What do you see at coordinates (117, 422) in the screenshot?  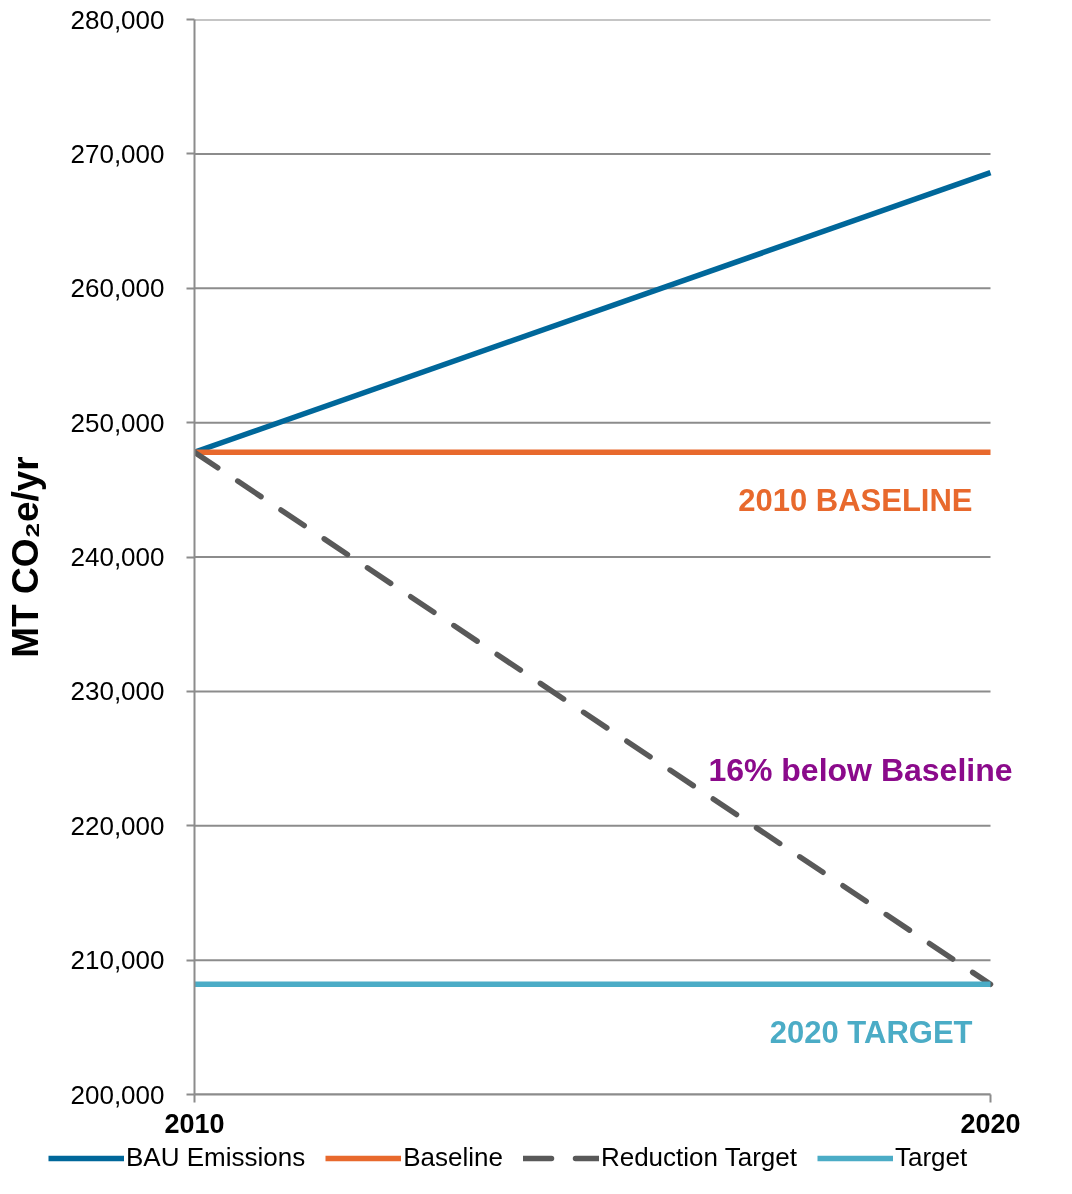 I see `y-tick-label: 250,000` at bounding box center [117, 422].